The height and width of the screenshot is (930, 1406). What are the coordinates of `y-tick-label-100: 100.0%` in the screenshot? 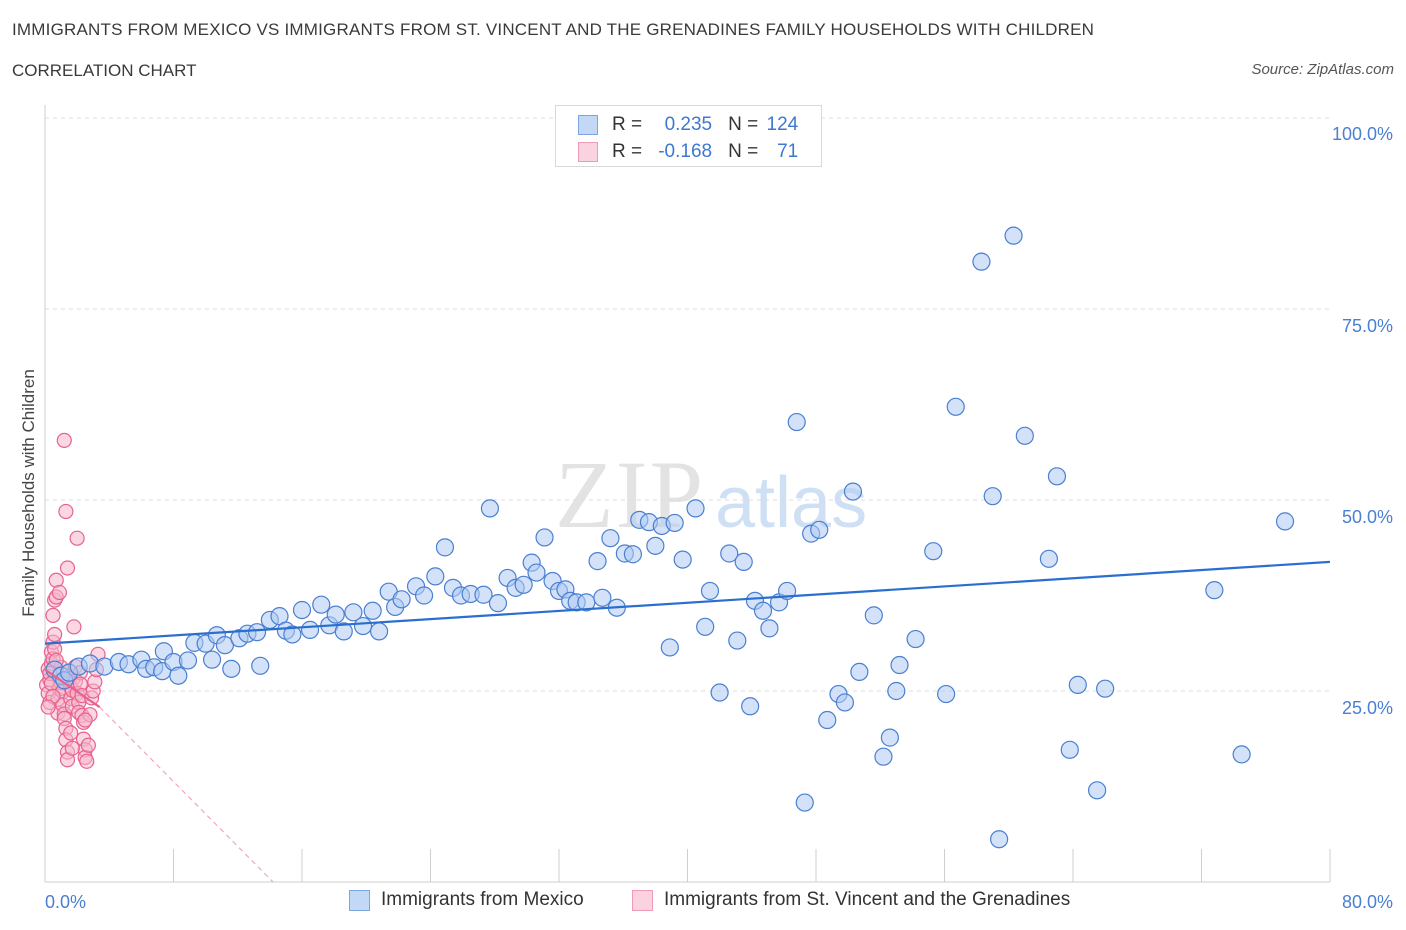 It's located at (1362, 134).